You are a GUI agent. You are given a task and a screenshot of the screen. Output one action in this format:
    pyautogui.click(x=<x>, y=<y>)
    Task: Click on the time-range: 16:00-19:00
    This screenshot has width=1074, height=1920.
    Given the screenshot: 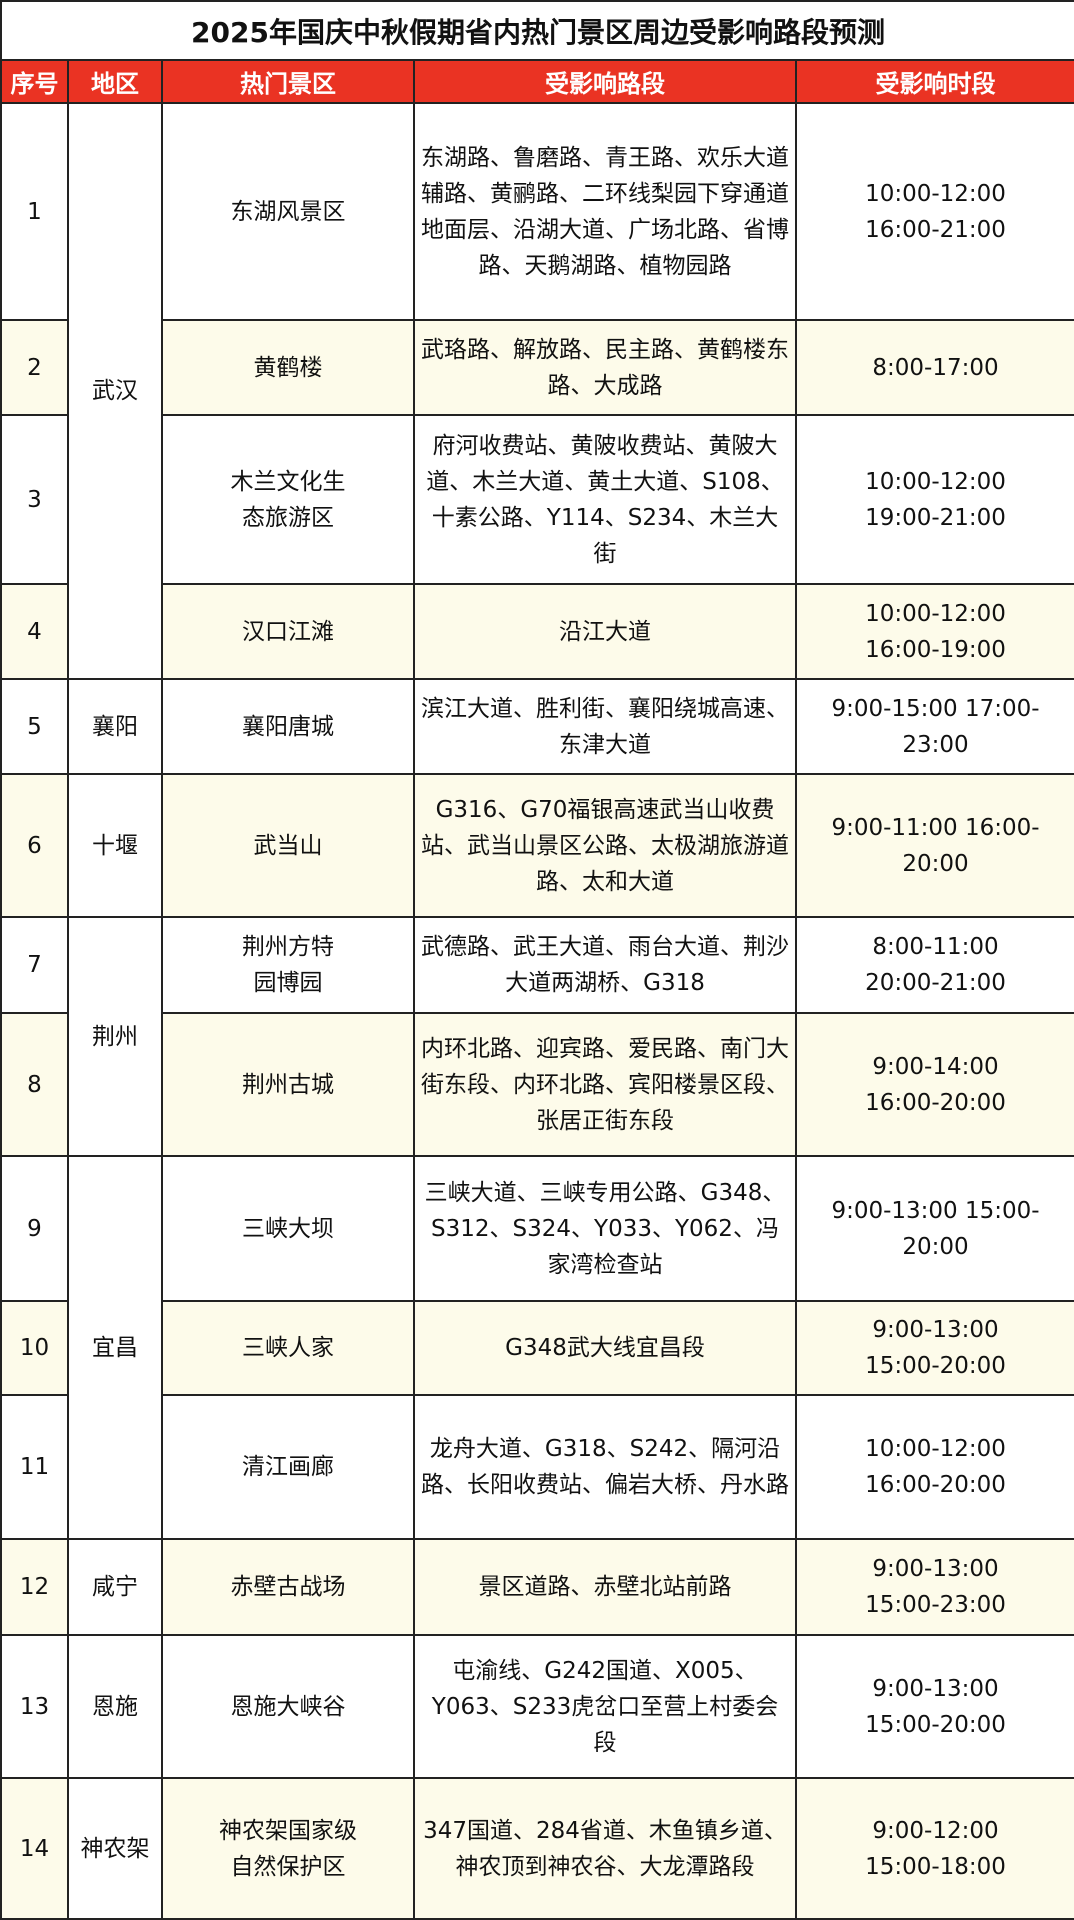 What is the action you would take?
    pyautogui.click(x=935, y=649)
    